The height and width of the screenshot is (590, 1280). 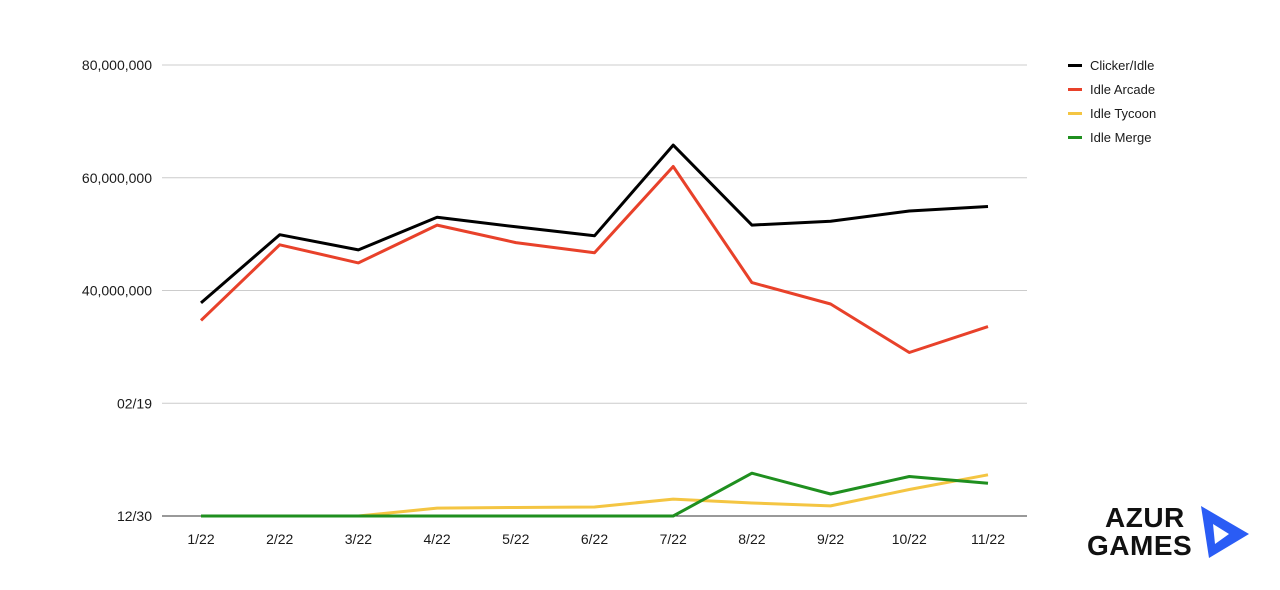 I want to click on series-line-idle-tycoon, so click(x=595, y=495).